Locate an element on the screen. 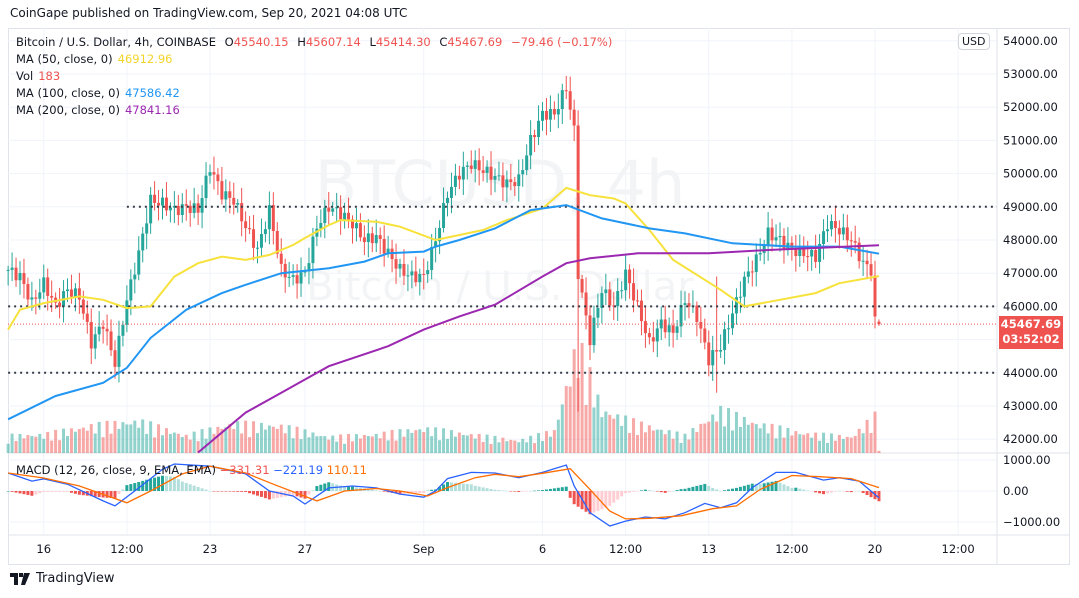 This screenshot has width=1079, height=598. ma50-legend: MA (50, close, 0) 46912.96 is located at coordinates (316, 59).